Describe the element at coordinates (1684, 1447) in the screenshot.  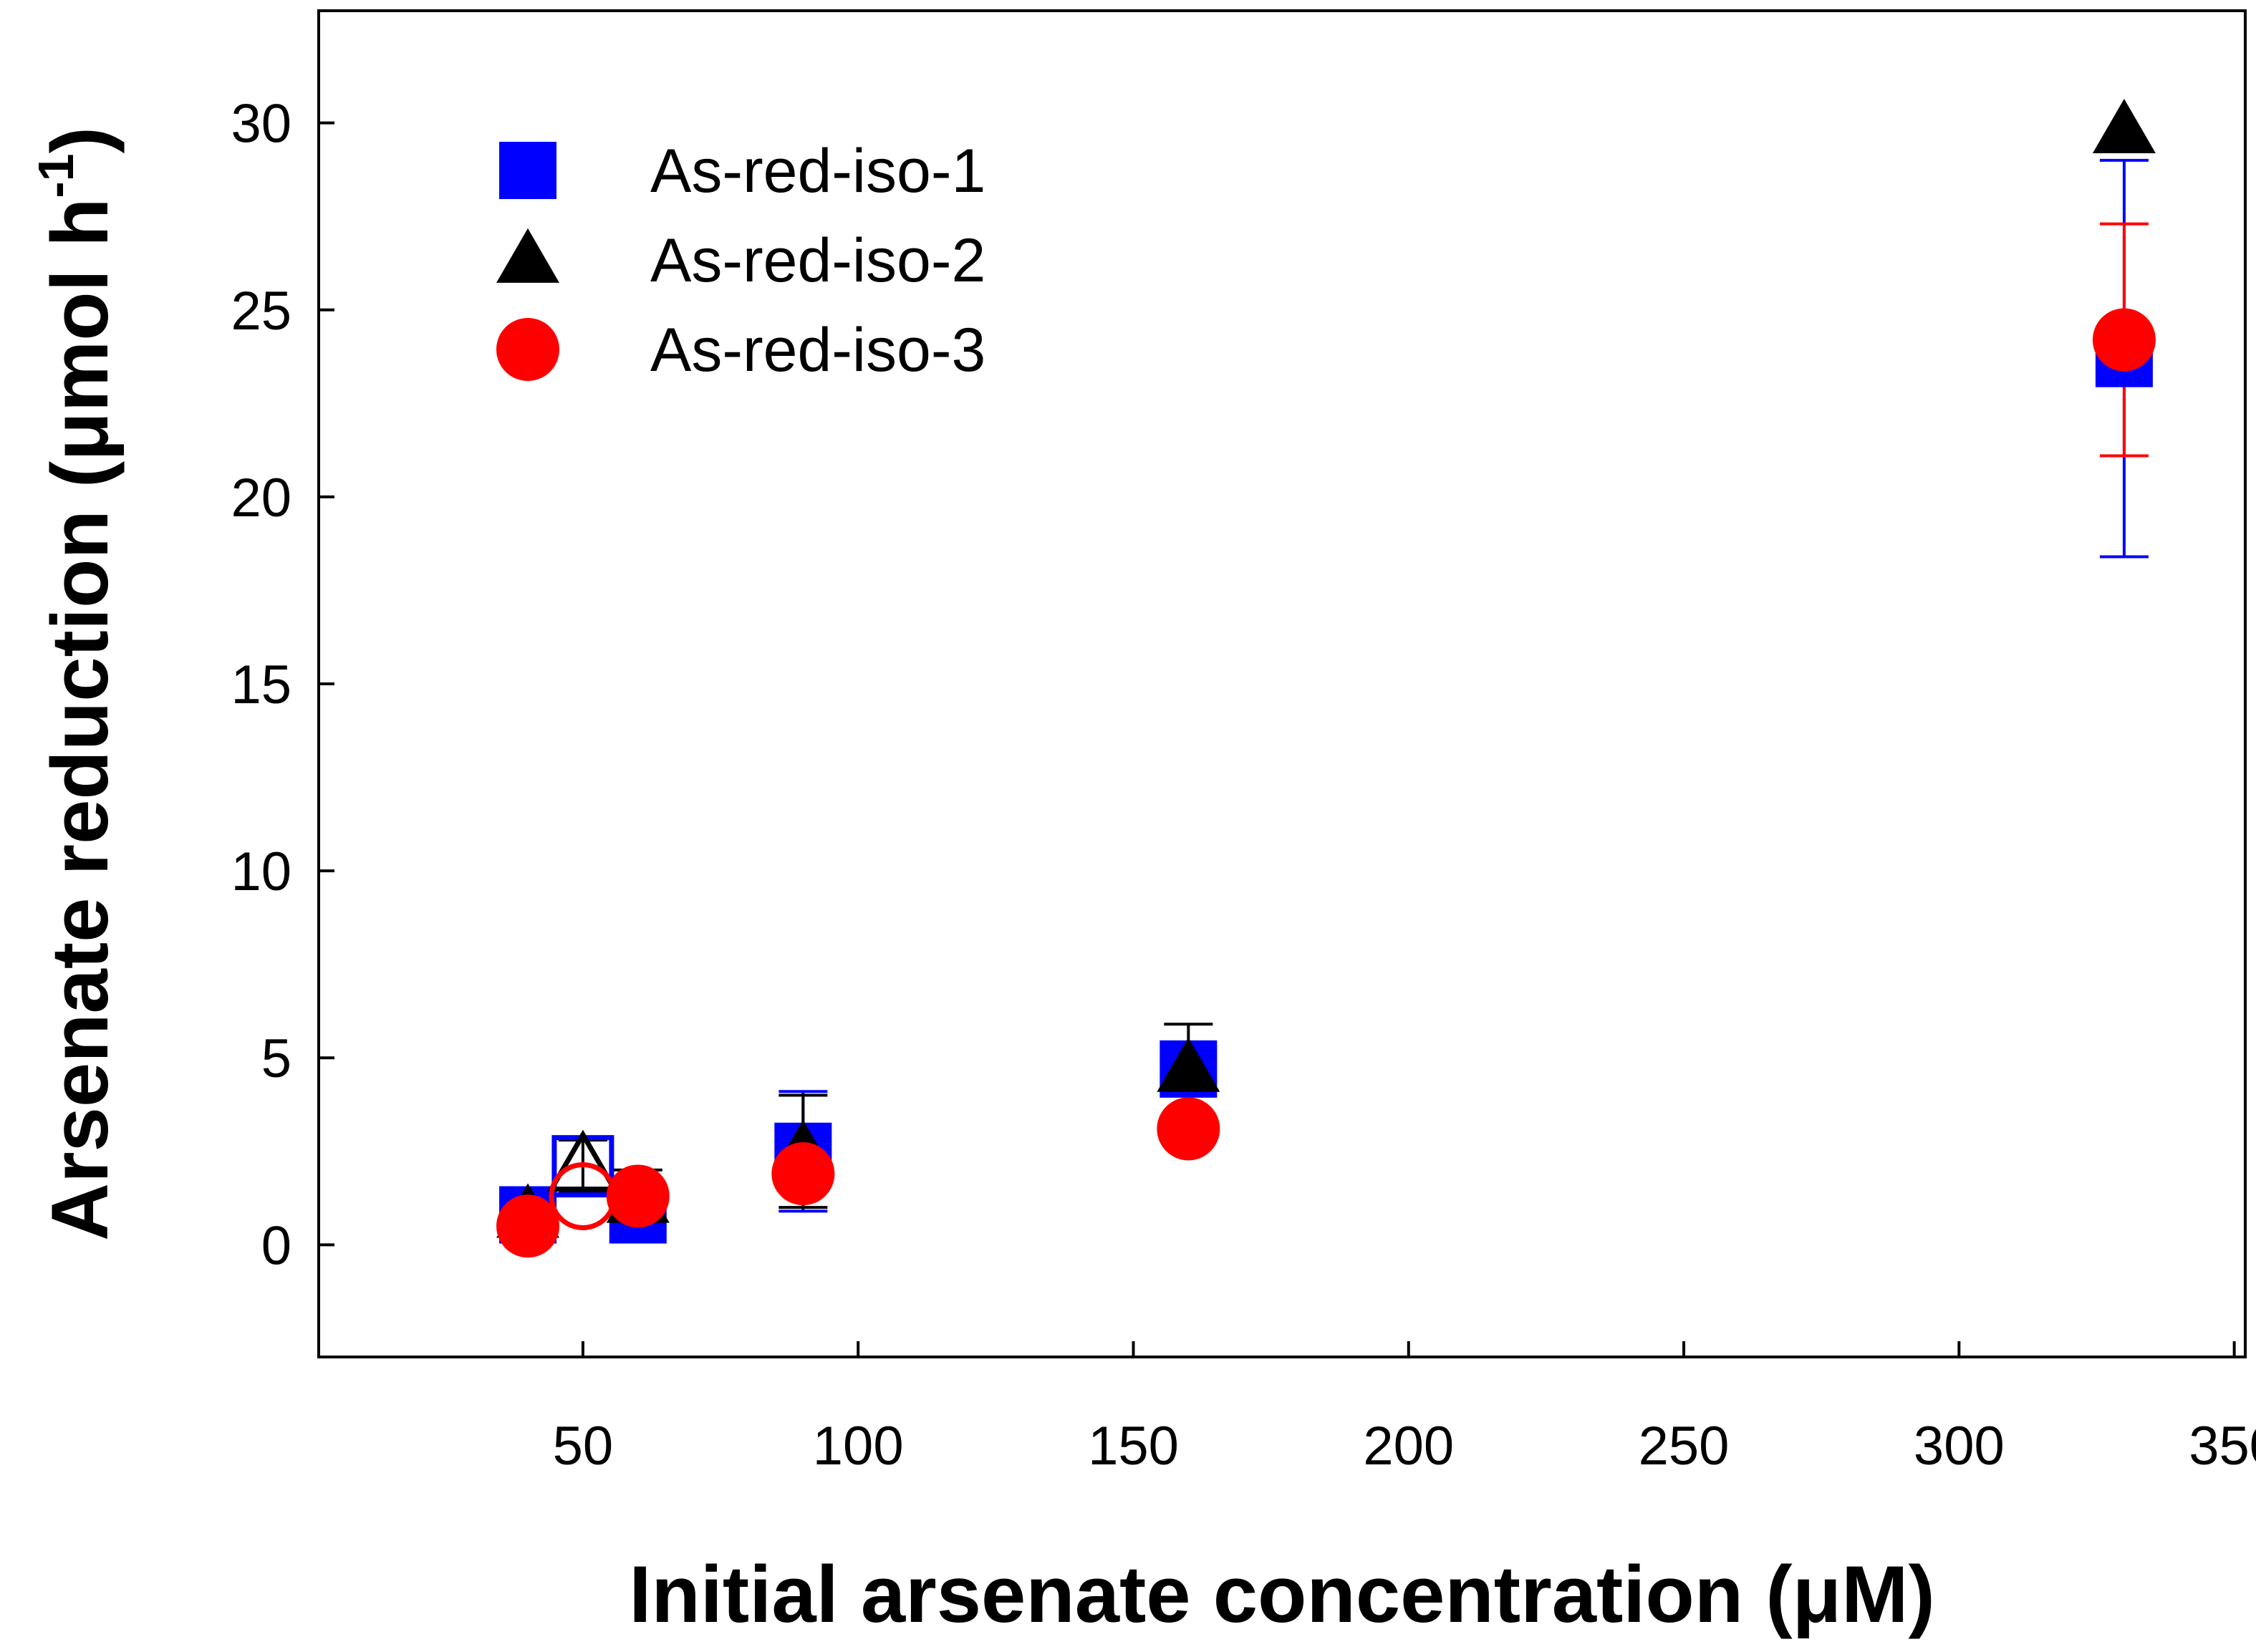
I see `x-tick-label: 250` at that location.